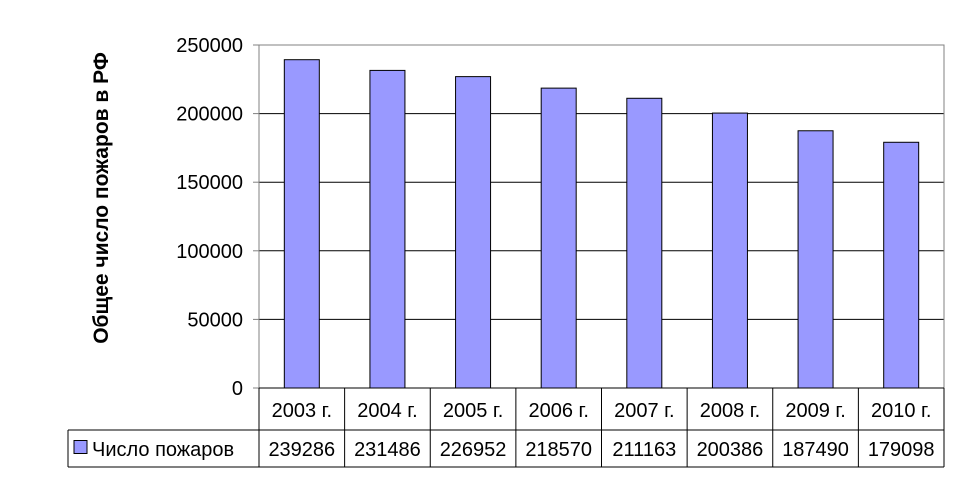  Describe the element at coordinates (558, 411) in the screenshot. I see `category-label: 2006 г.` at that location.